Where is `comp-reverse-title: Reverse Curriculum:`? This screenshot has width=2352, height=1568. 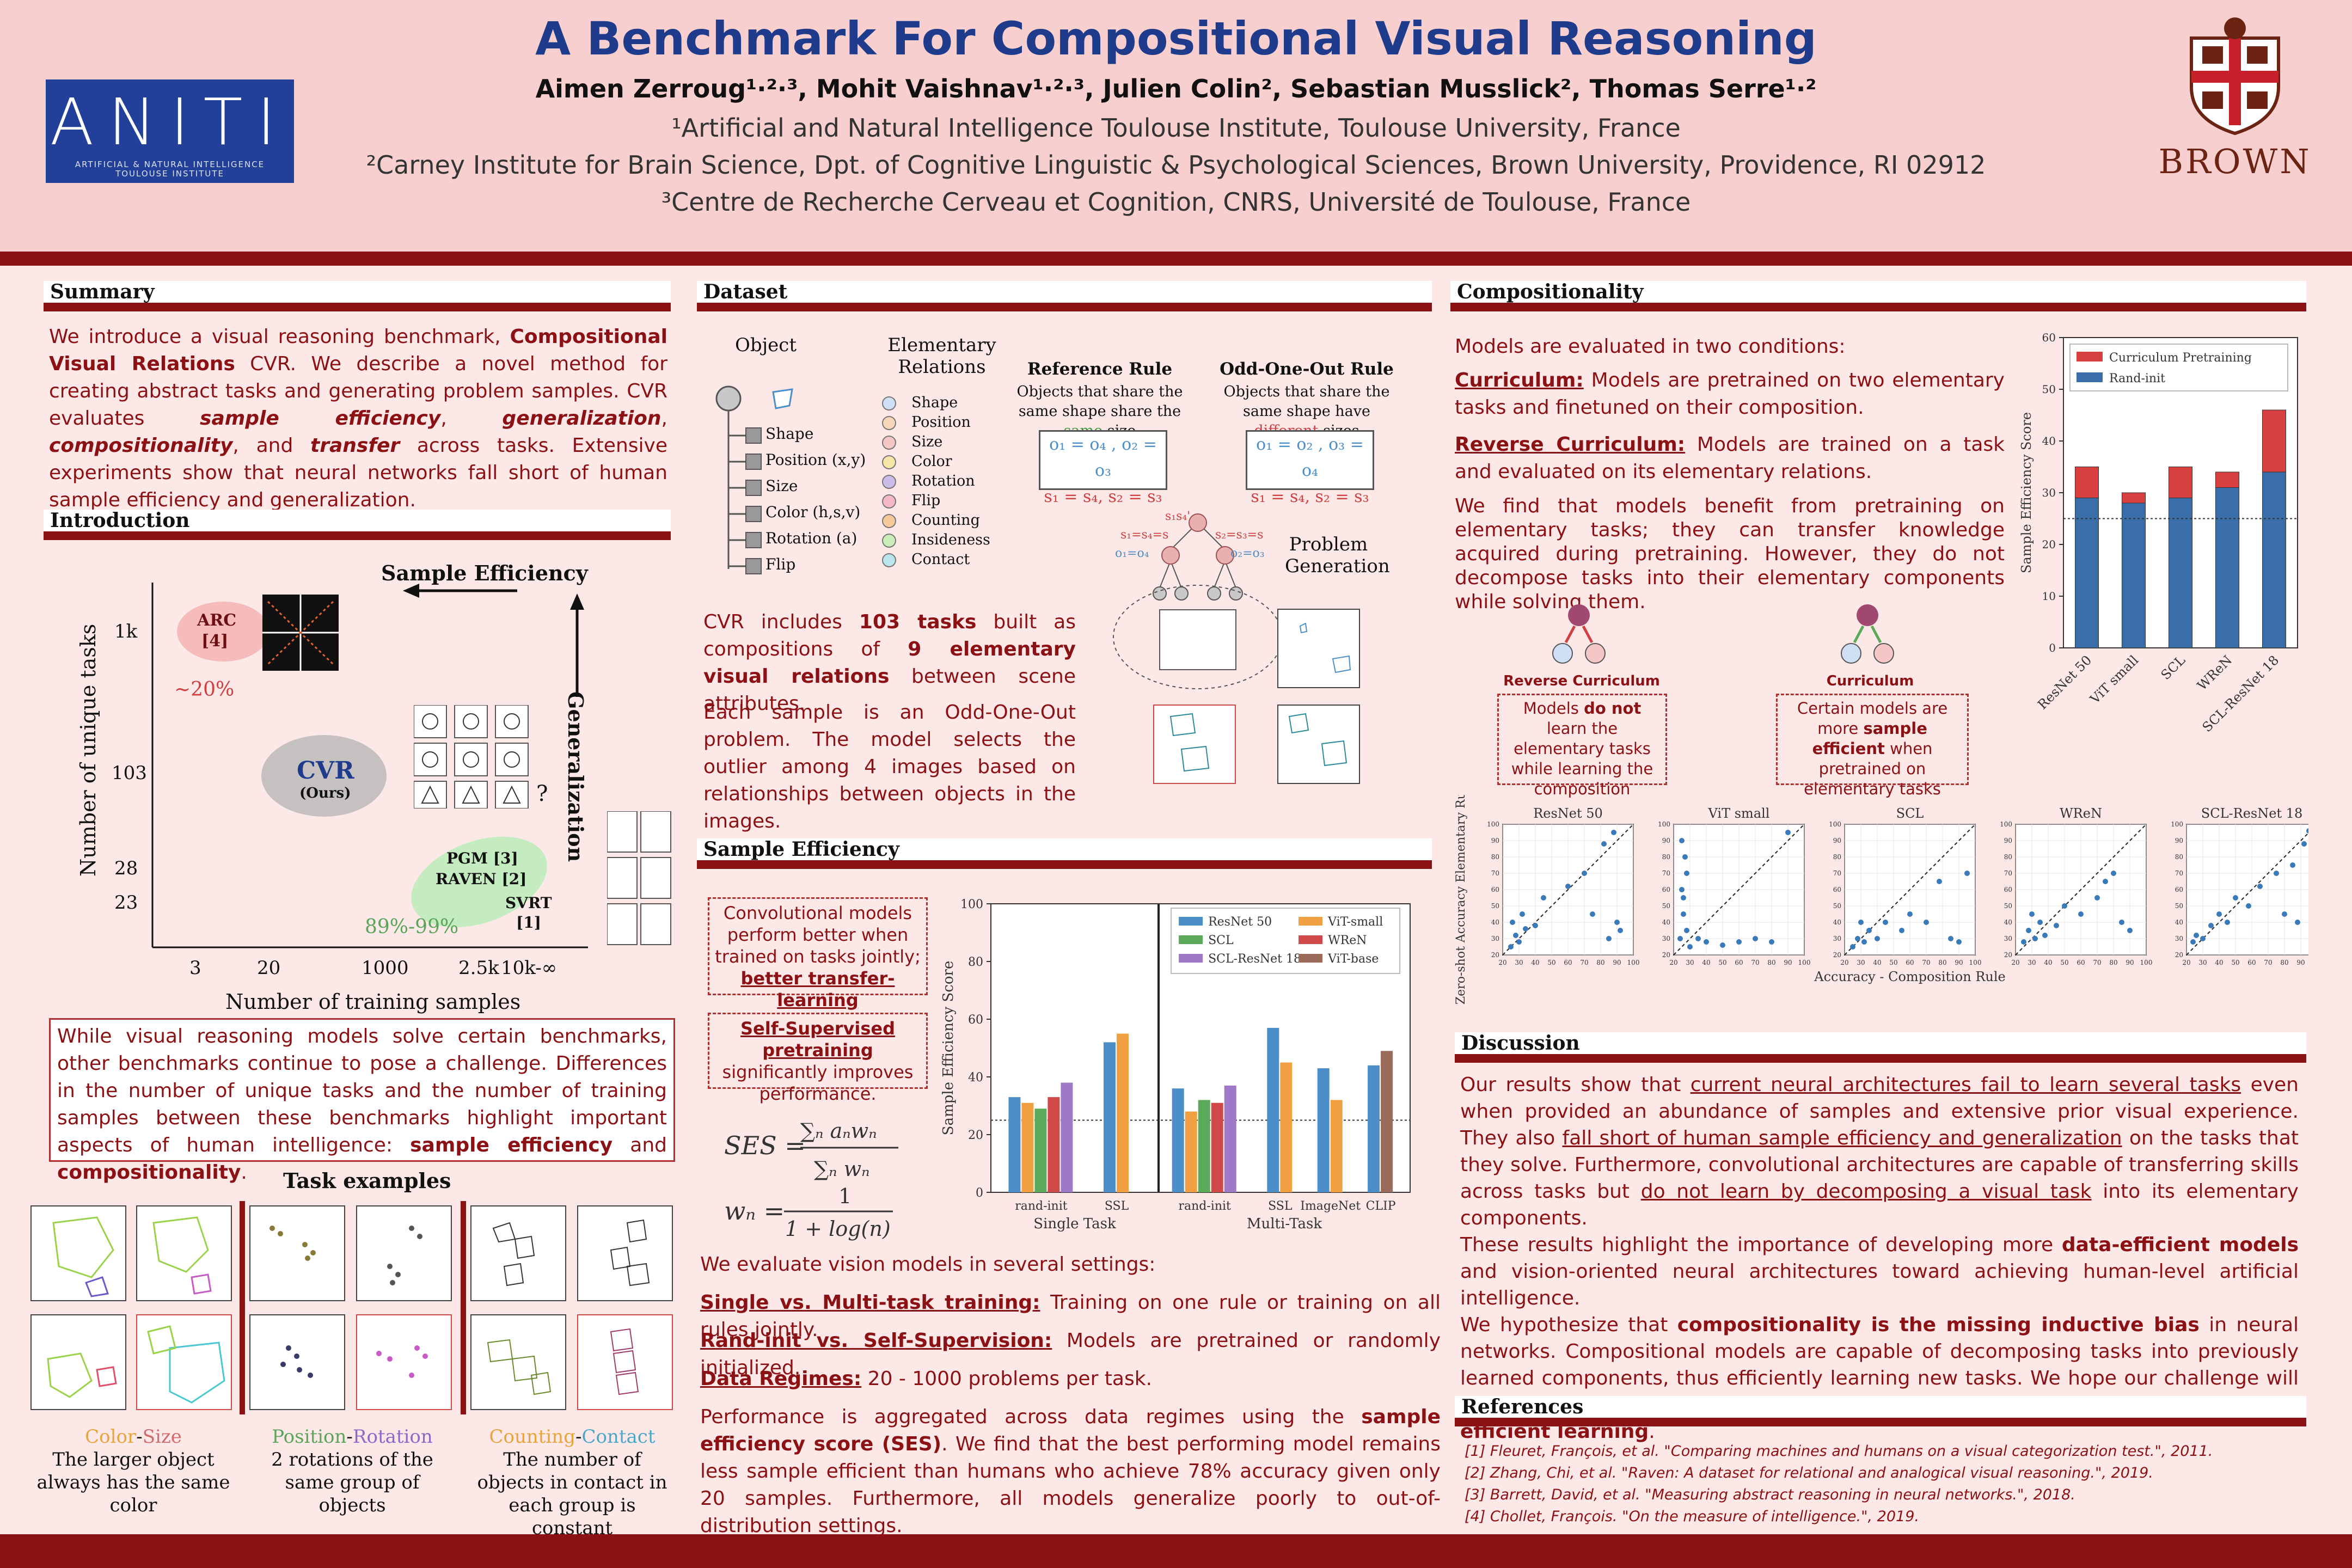 comp-reverse-title: Reverse Curriculum: is located at coordinates (1570, 444).